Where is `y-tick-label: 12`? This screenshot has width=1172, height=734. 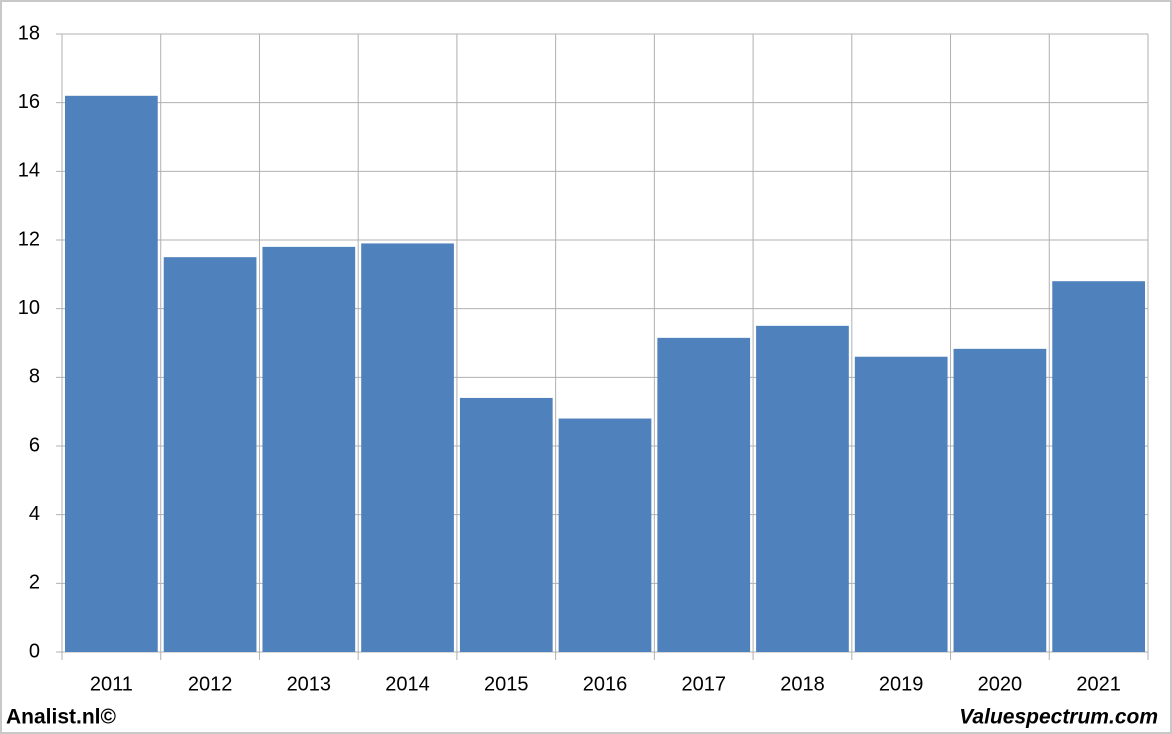
y-tick-label: 12 is located at coordinates (29, 239).